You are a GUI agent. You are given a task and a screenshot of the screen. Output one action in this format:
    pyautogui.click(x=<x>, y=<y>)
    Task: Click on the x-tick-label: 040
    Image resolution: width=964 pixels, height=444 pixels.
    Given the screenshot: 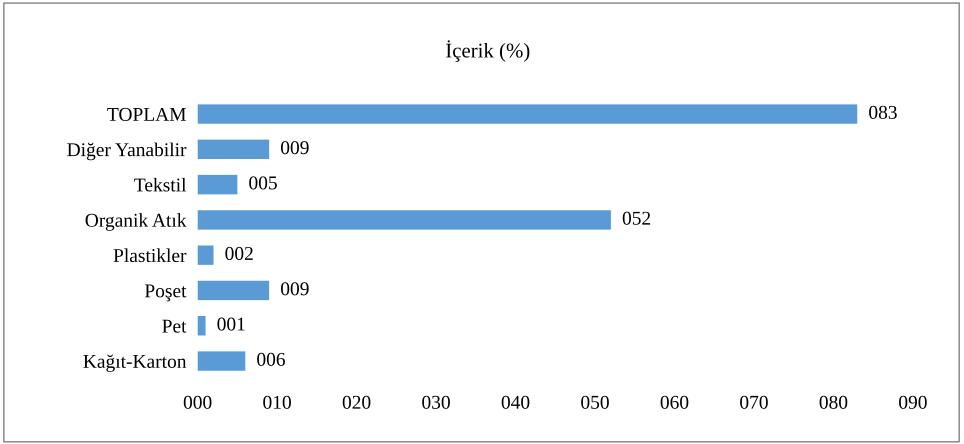 What is the action you would take?
    pyautogui.click(x=516, y=402)
    